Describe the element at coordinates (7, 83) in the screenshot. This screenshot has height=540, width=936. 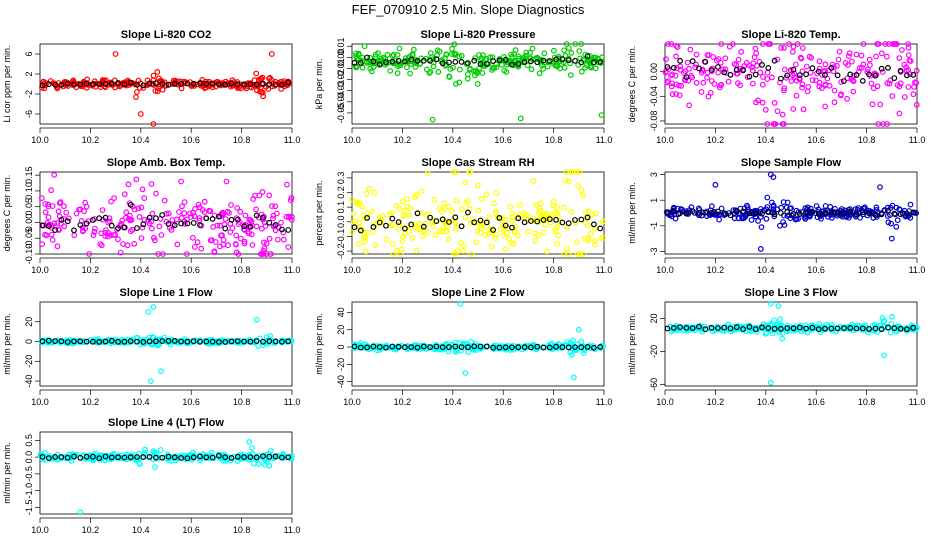
I see `y-axis-label: Li cor ppm per min.` at that location.